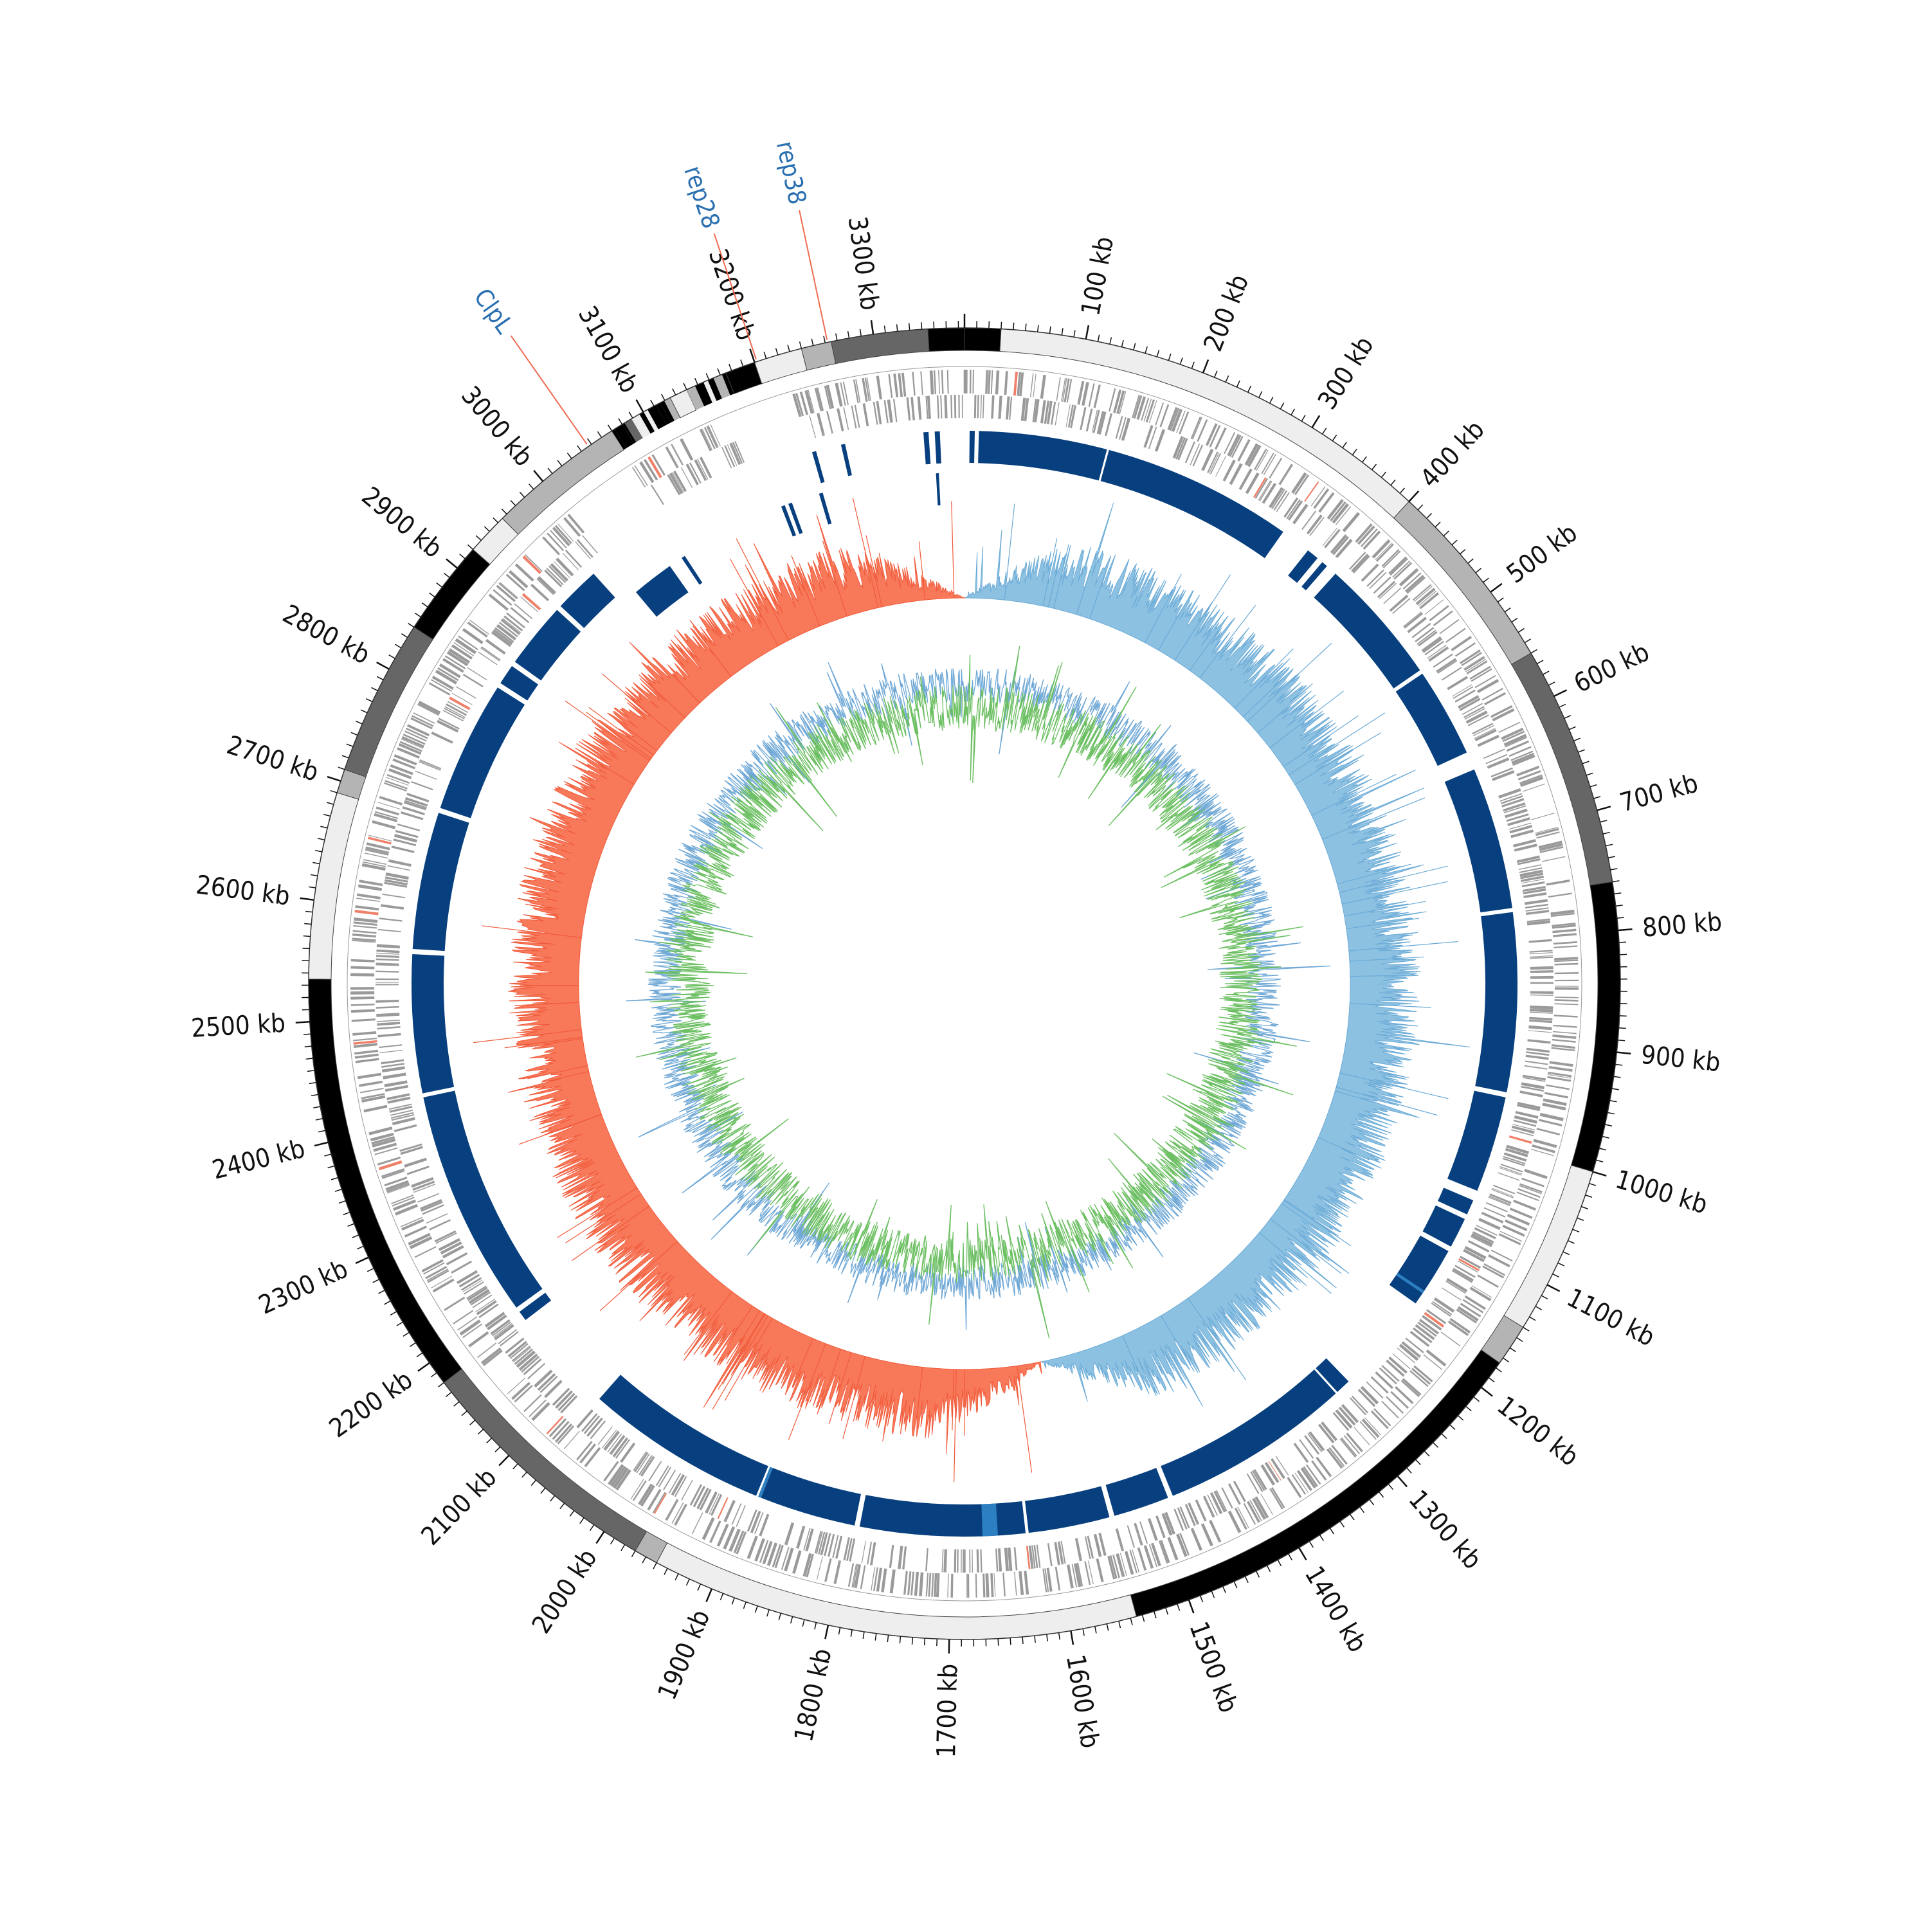 The image size is (1929, 1932). What do you see at coordinates (1659, 793) in the screenshot?
I see `tick-label: 700 kb` at bounding box center [1659, 793].